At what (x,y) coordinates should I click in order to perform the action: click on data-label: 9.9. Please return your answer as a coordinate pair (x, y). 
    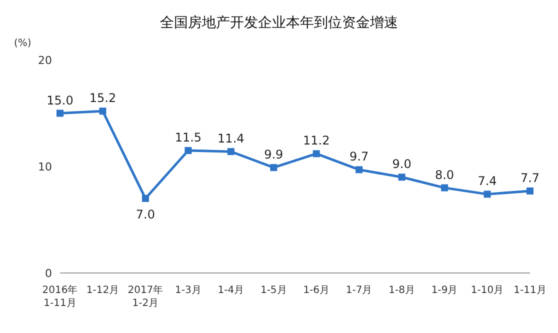
    Looking at the image, I should click on (274, 155).